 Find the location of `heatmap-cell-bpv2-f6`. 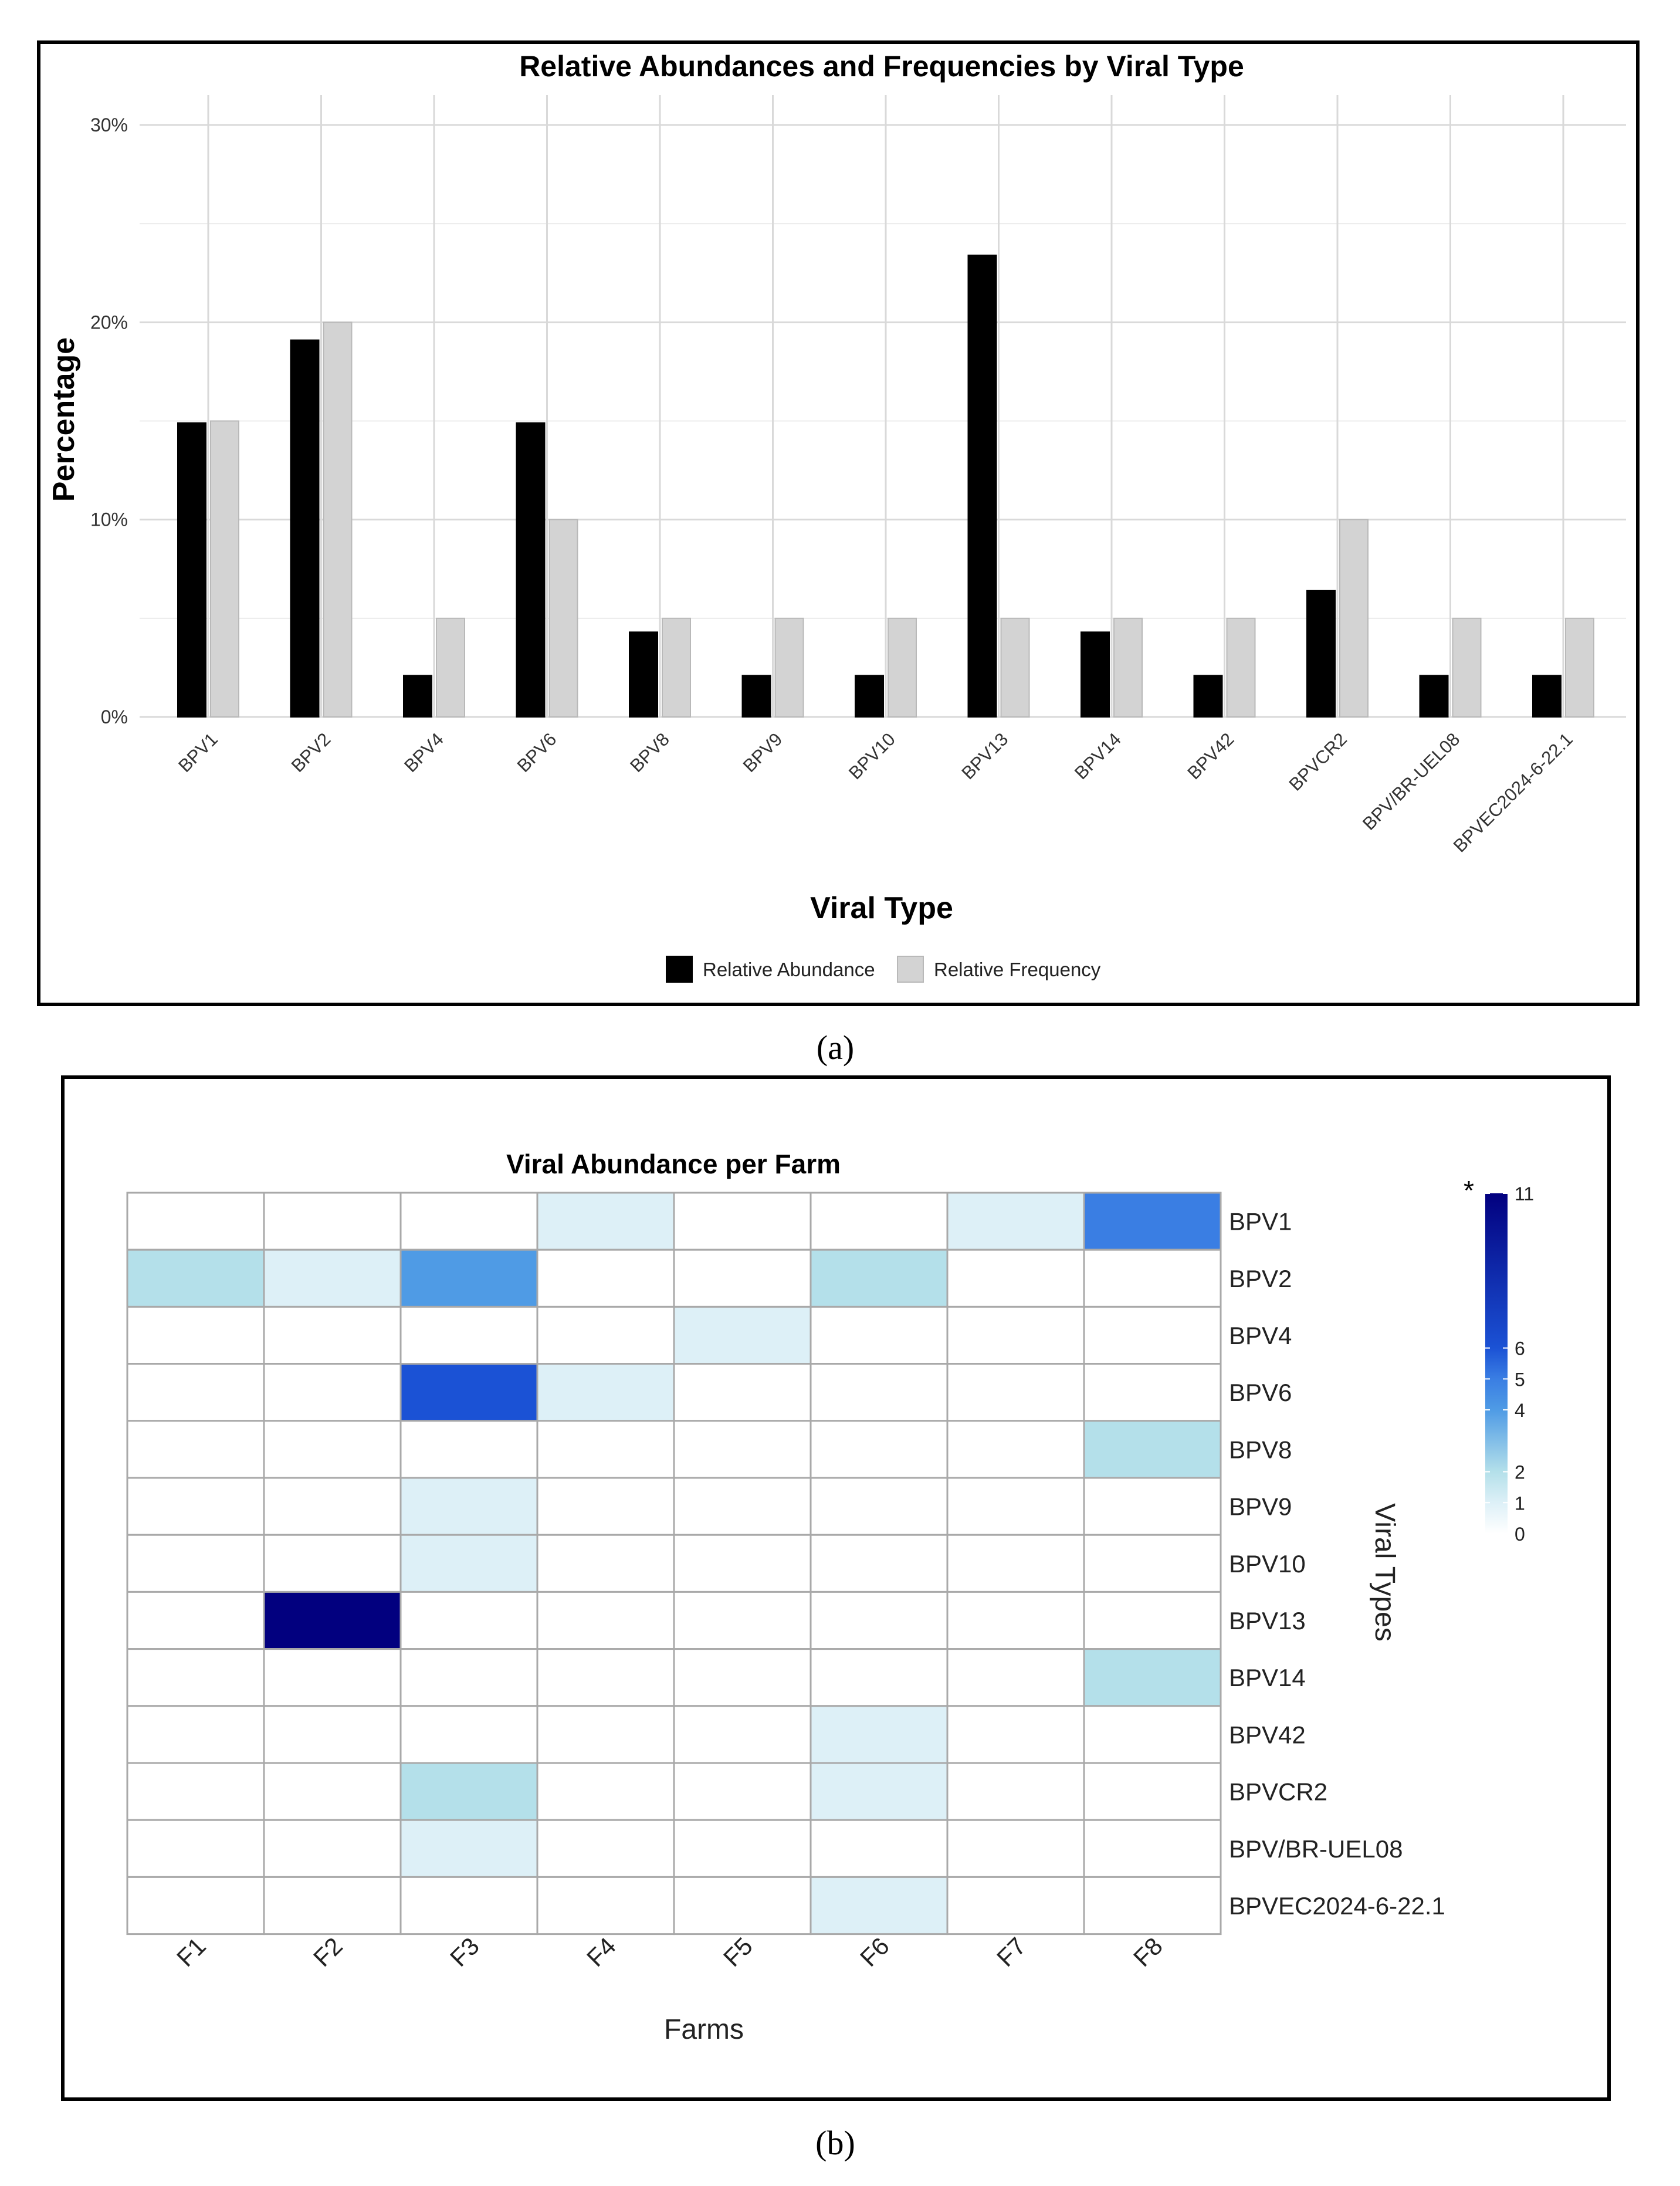

heatmap-cell-bpv2-f6 is located at coordinates (879, 1278).